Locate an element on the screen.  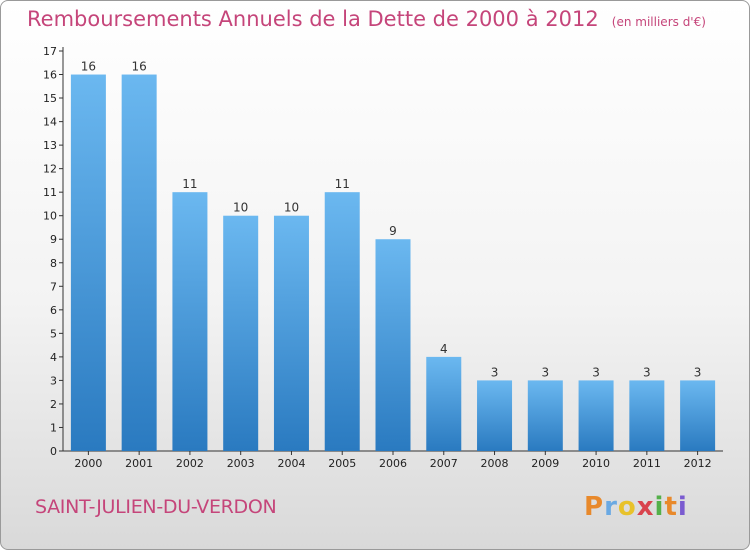
commune-name: SAINT-JULIEN-DU-VERDON is located at coordinates (156, 507).